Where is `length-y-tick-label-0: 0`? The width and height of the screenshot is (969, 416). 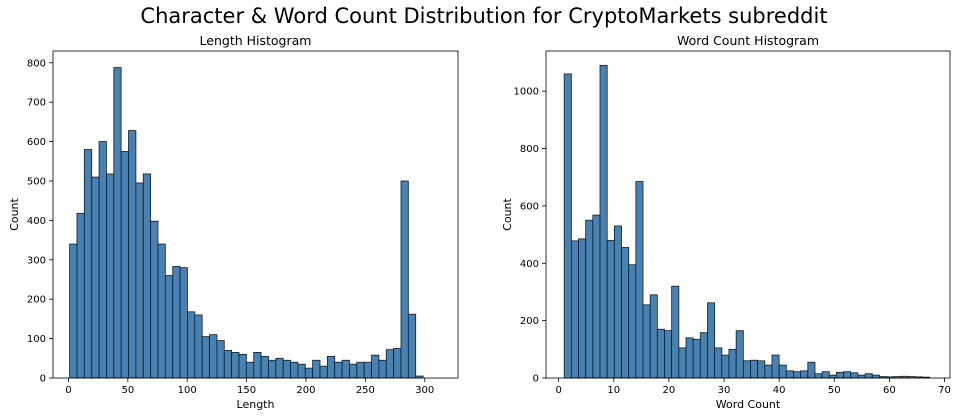
length-y-tick-label-0: 0 is located at coordinates (43, 379).